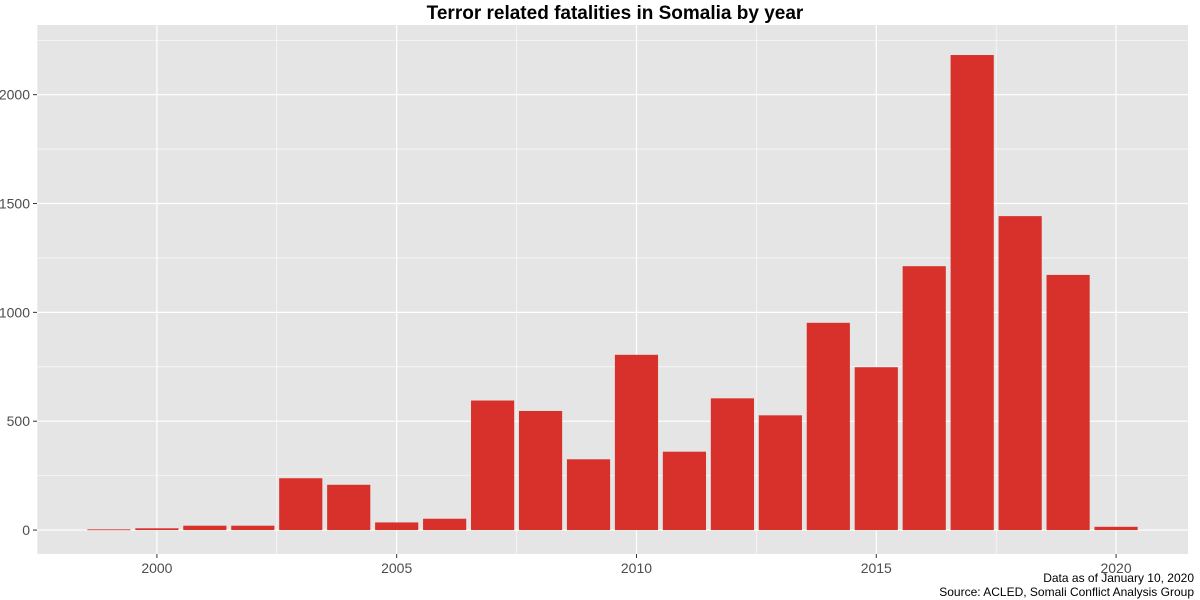 This screenshot has height=600, width=1200. I want to click on bar-2004, so click(349, 507).